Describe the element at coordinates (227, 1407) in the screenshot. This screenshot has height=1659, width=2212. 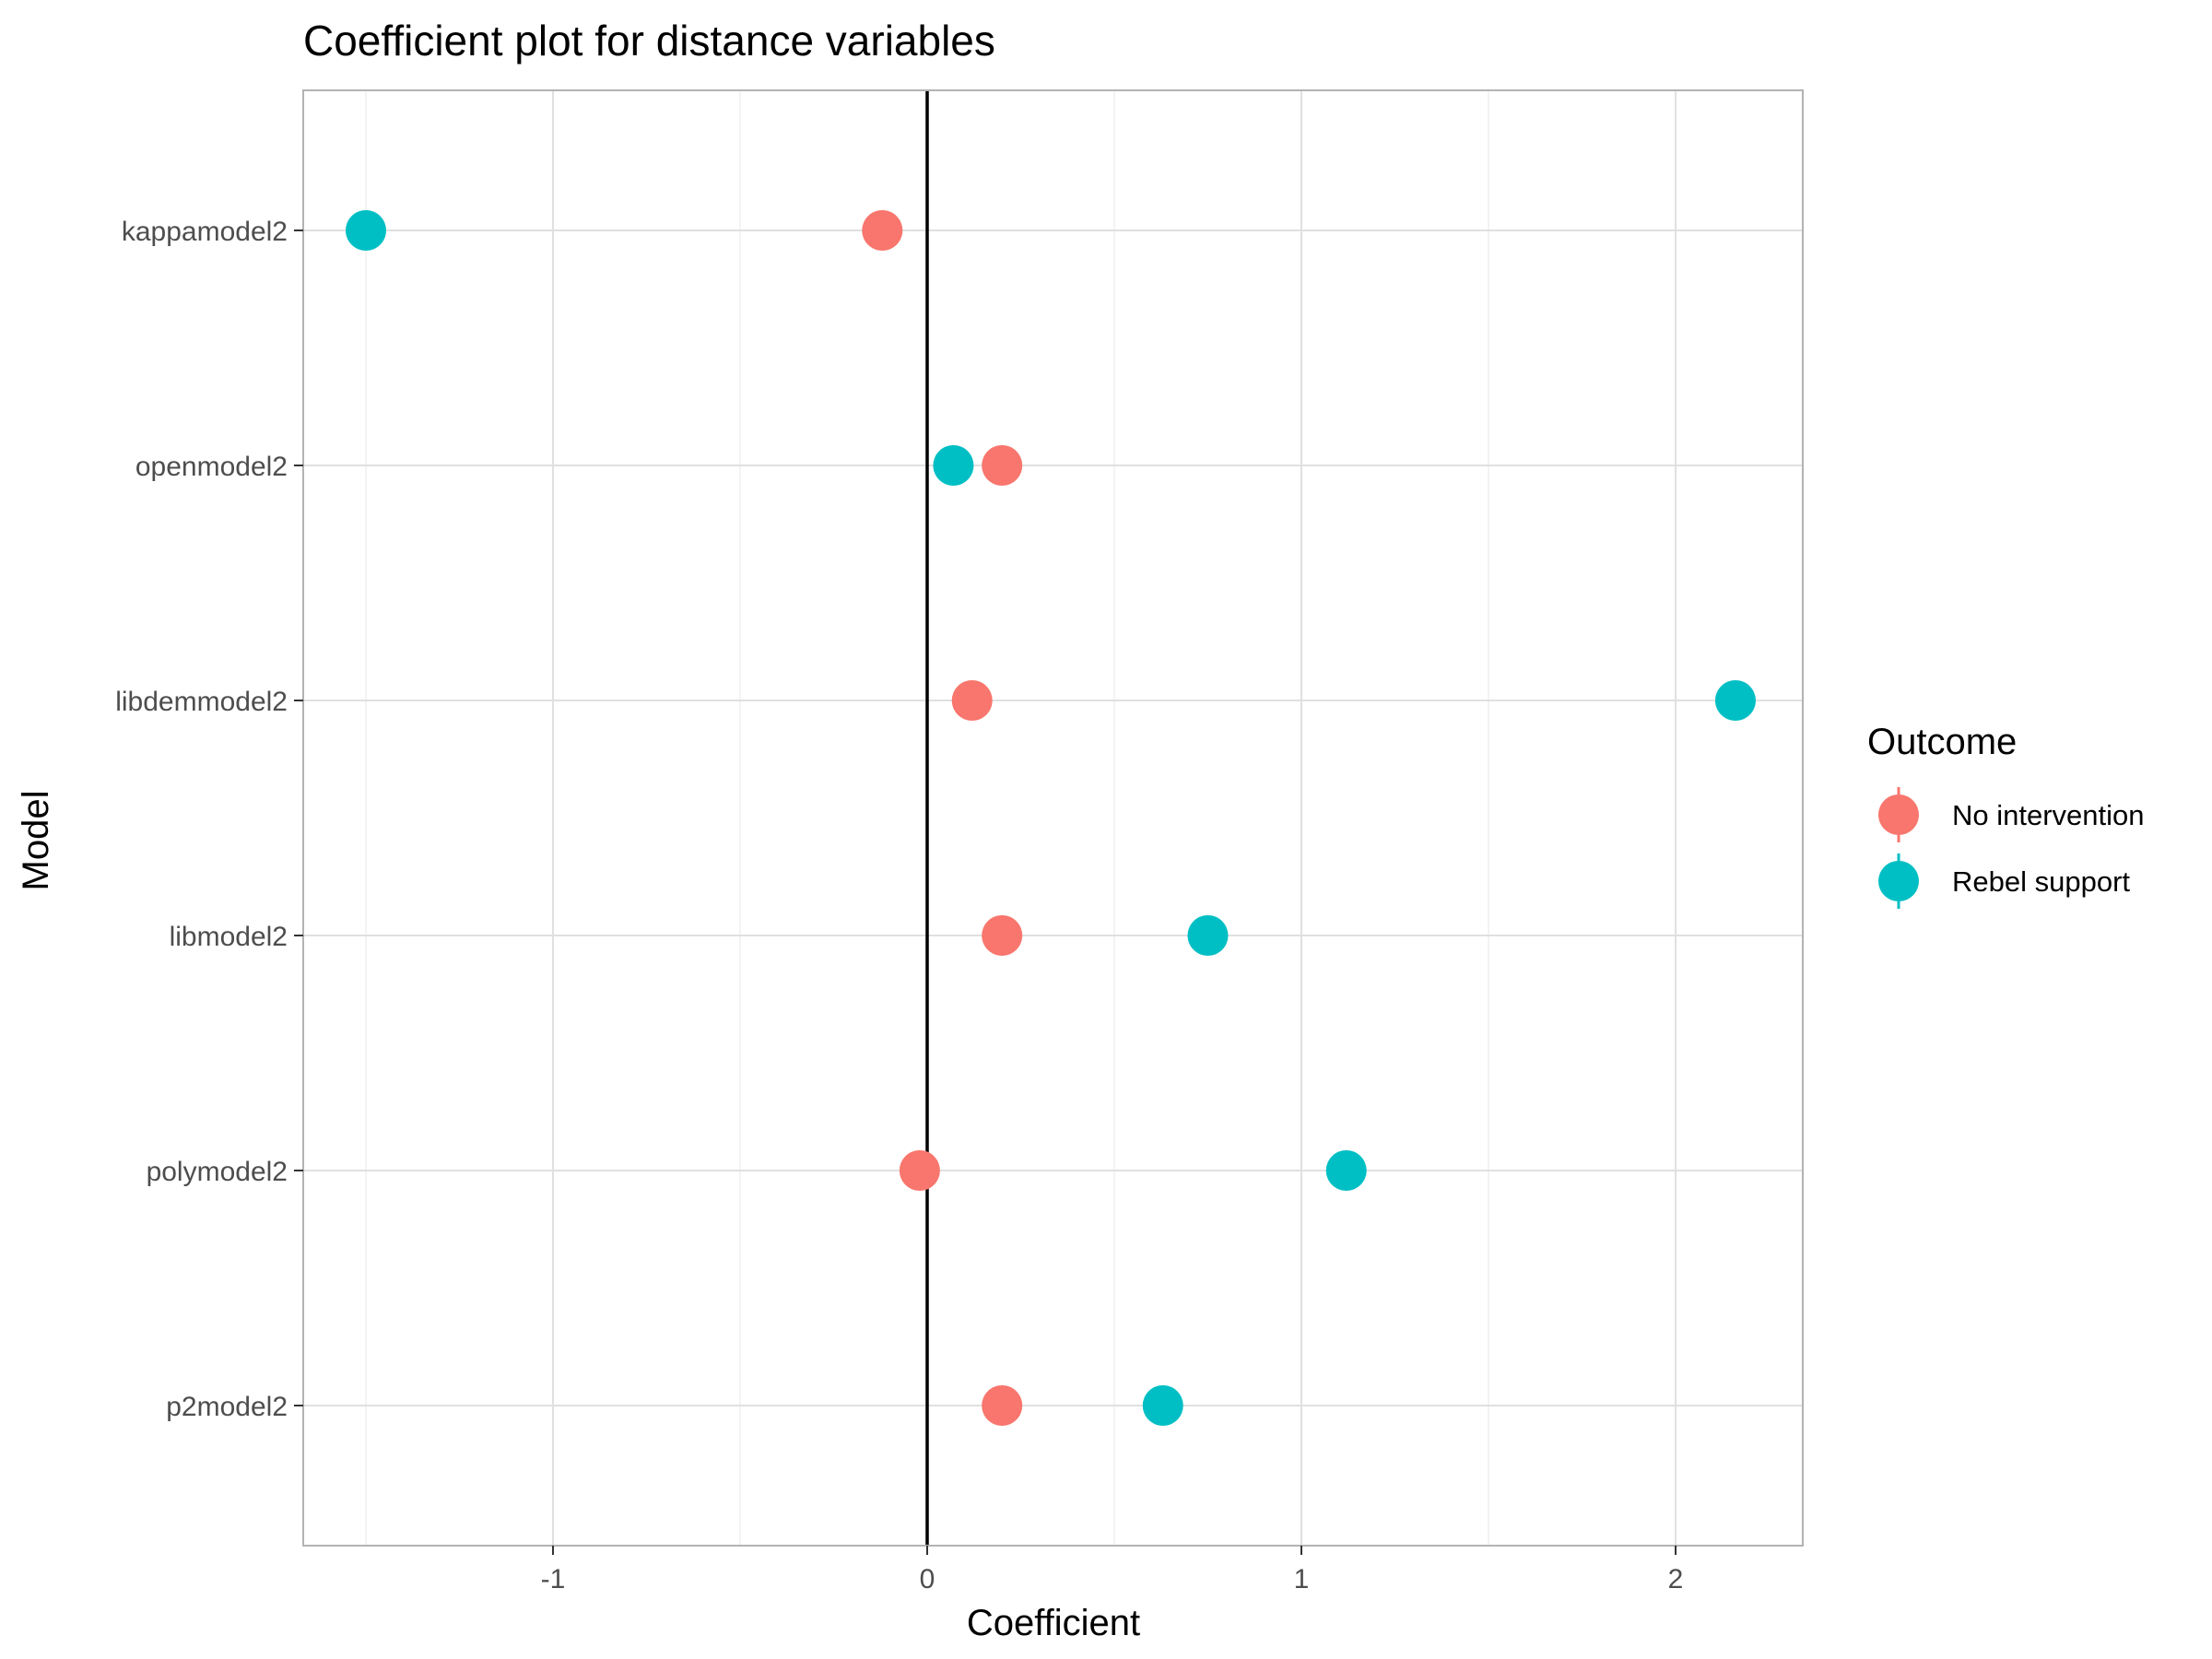
I see `y-tick-label: p2model2` at that location.